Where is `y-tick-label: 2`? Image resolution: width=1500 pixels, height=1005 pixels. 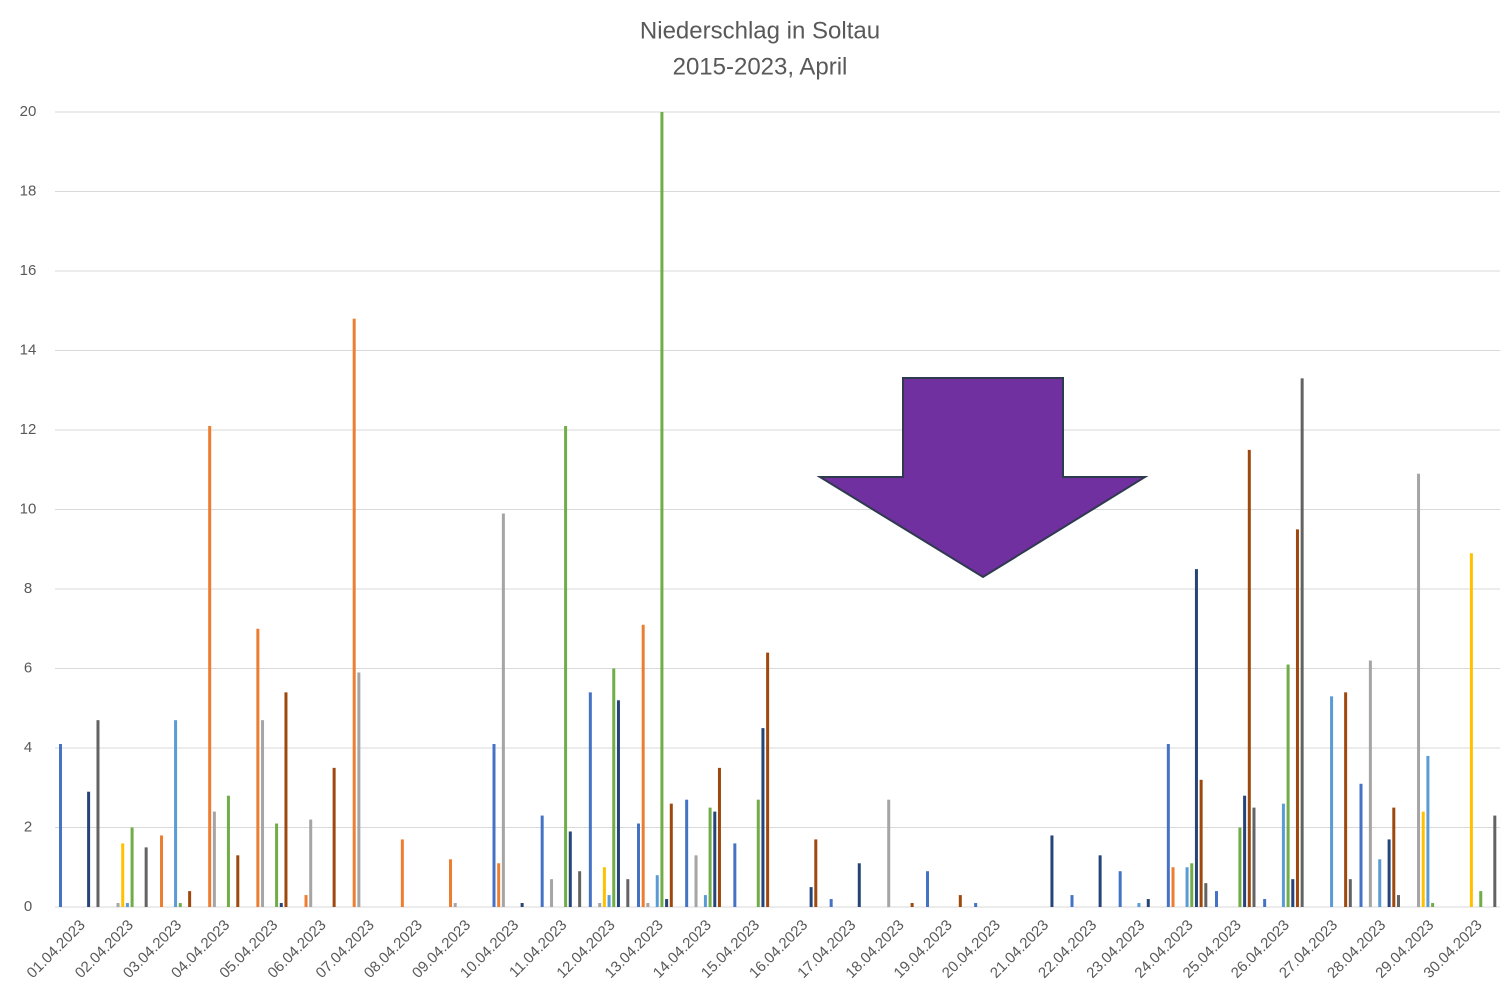 y-tick-label: 2 is located at coordinates (28, 826).